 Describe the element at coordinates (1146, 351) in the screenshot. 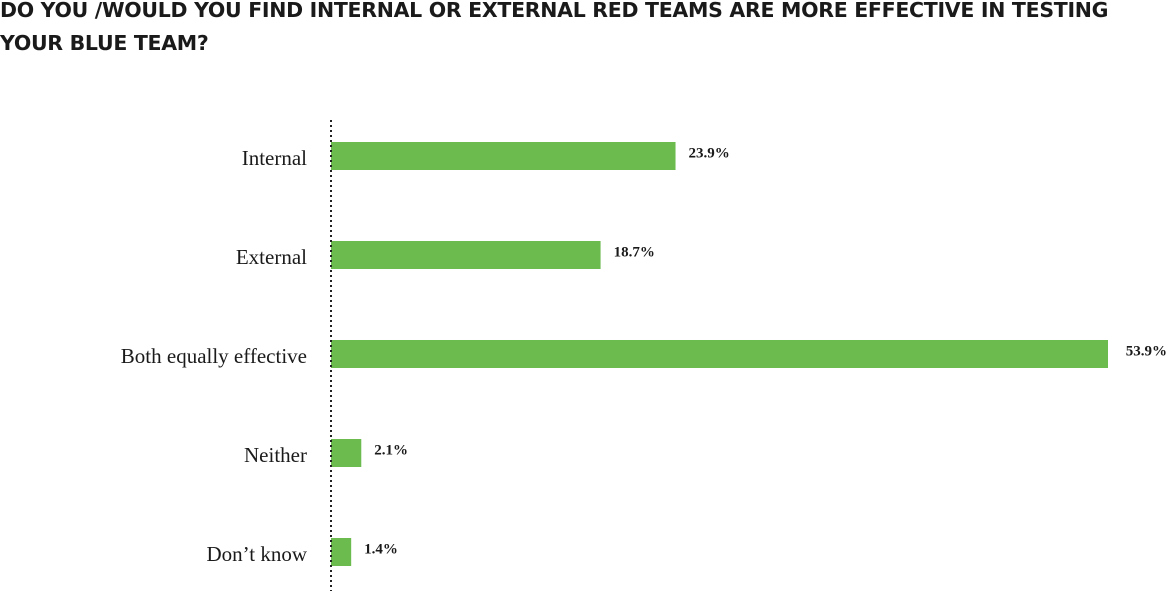

I see `value-label: 53.9%` at that location.